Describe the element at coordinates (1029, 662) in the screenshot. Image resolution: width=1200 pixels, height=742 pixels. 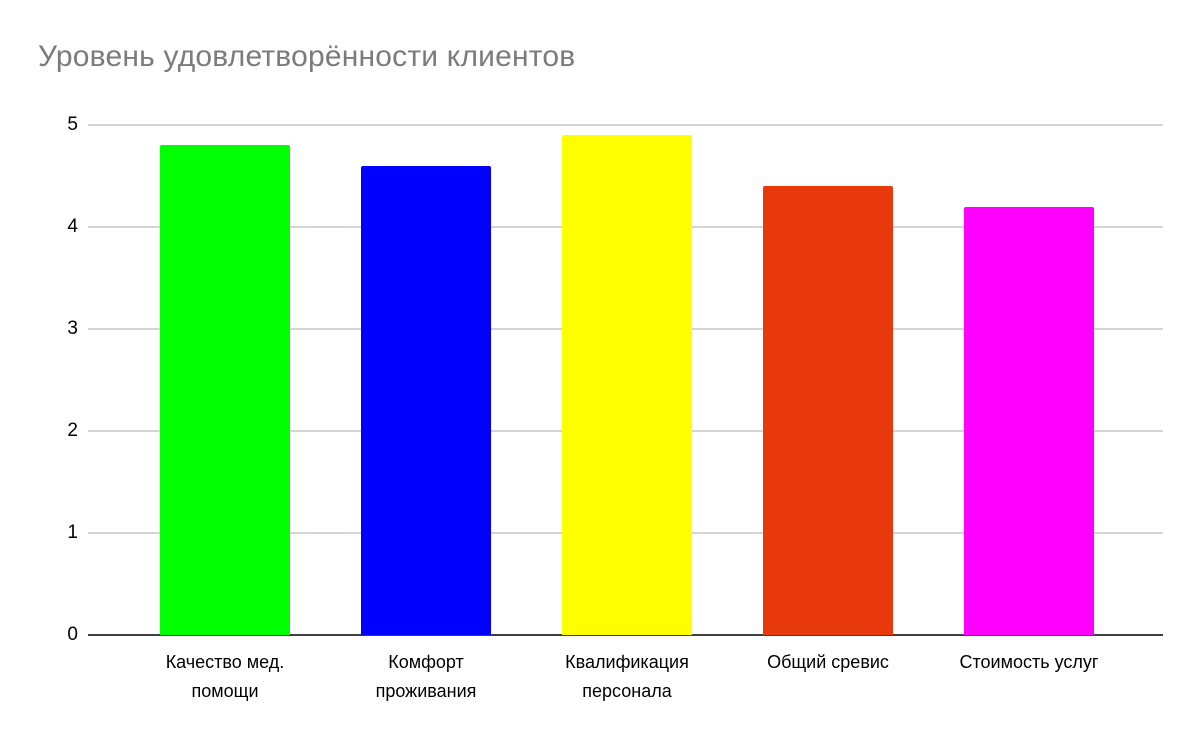
I see `x-category-label-5: Стоимость услуг` at that location.